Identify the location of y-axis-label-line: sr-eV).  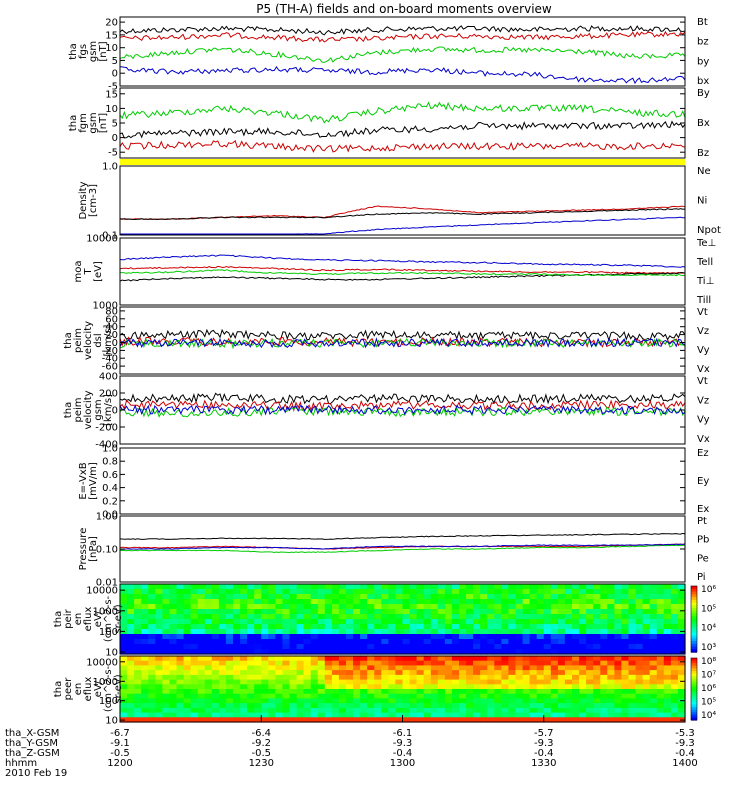
(118, 618).